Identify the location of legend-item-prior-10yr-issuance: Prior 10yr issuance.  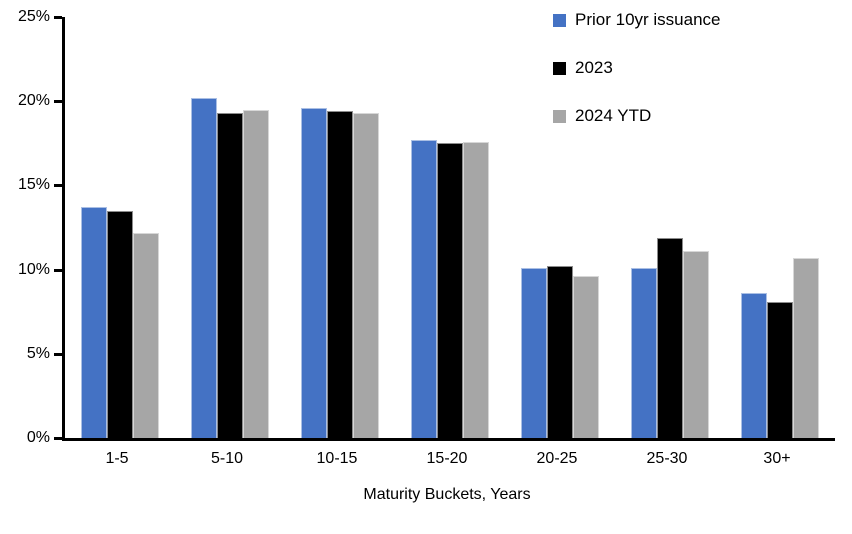
(637, 20).